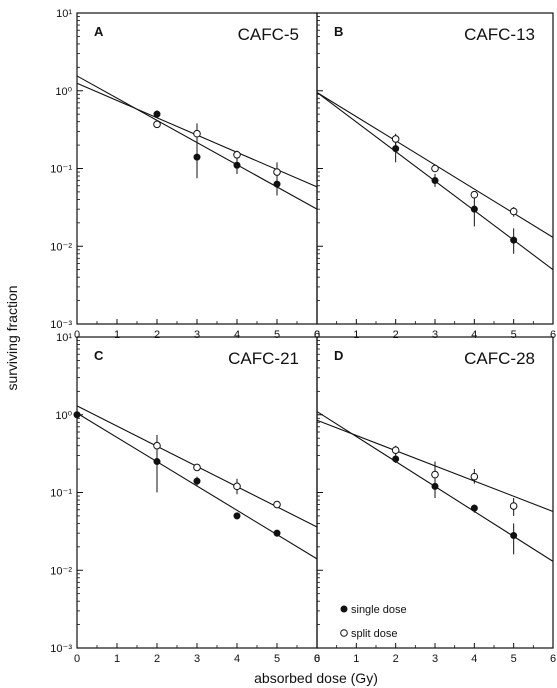 This screenshot has width=557, height=688. What do you see at coordinates (373, 622) in the screenshot?
I see `legend: single dose split dose` at bounding box center [373, 622].